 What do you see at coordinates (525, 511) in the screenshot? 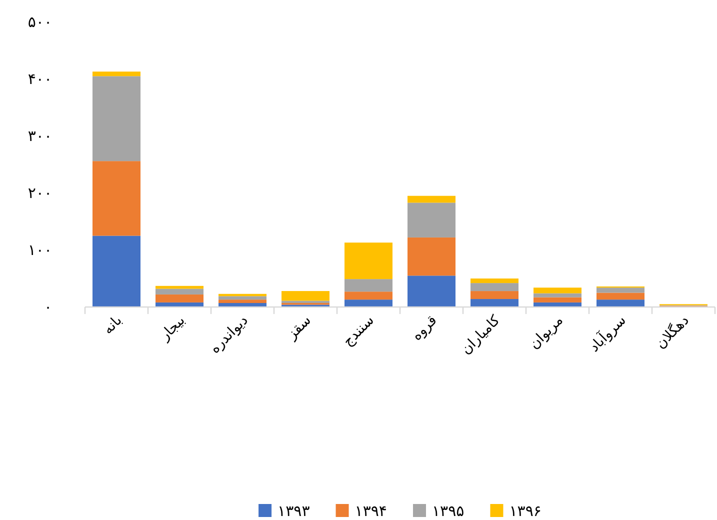
I see `legend-label: ۱۳۹۶` at bounding box center [525, 511].